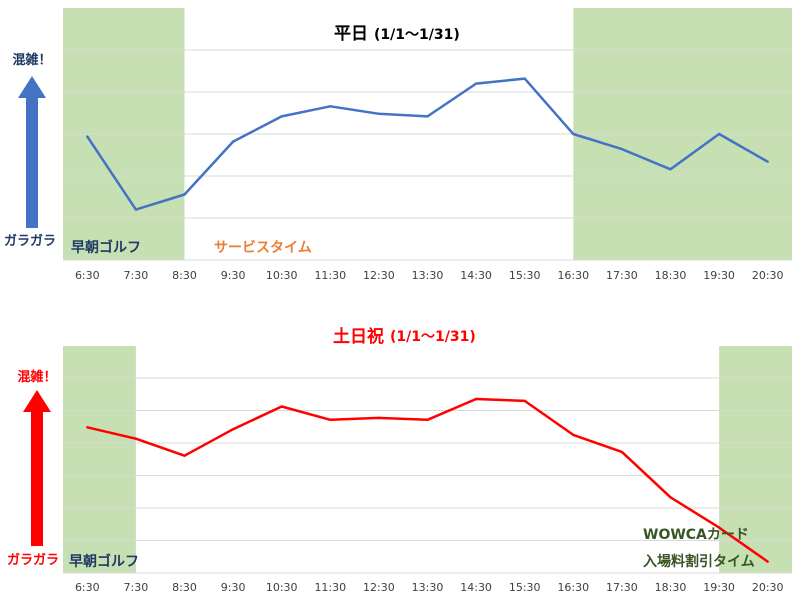  I want to click on holiday-band-label: 早朝ゴルフ, so click(104, 561).